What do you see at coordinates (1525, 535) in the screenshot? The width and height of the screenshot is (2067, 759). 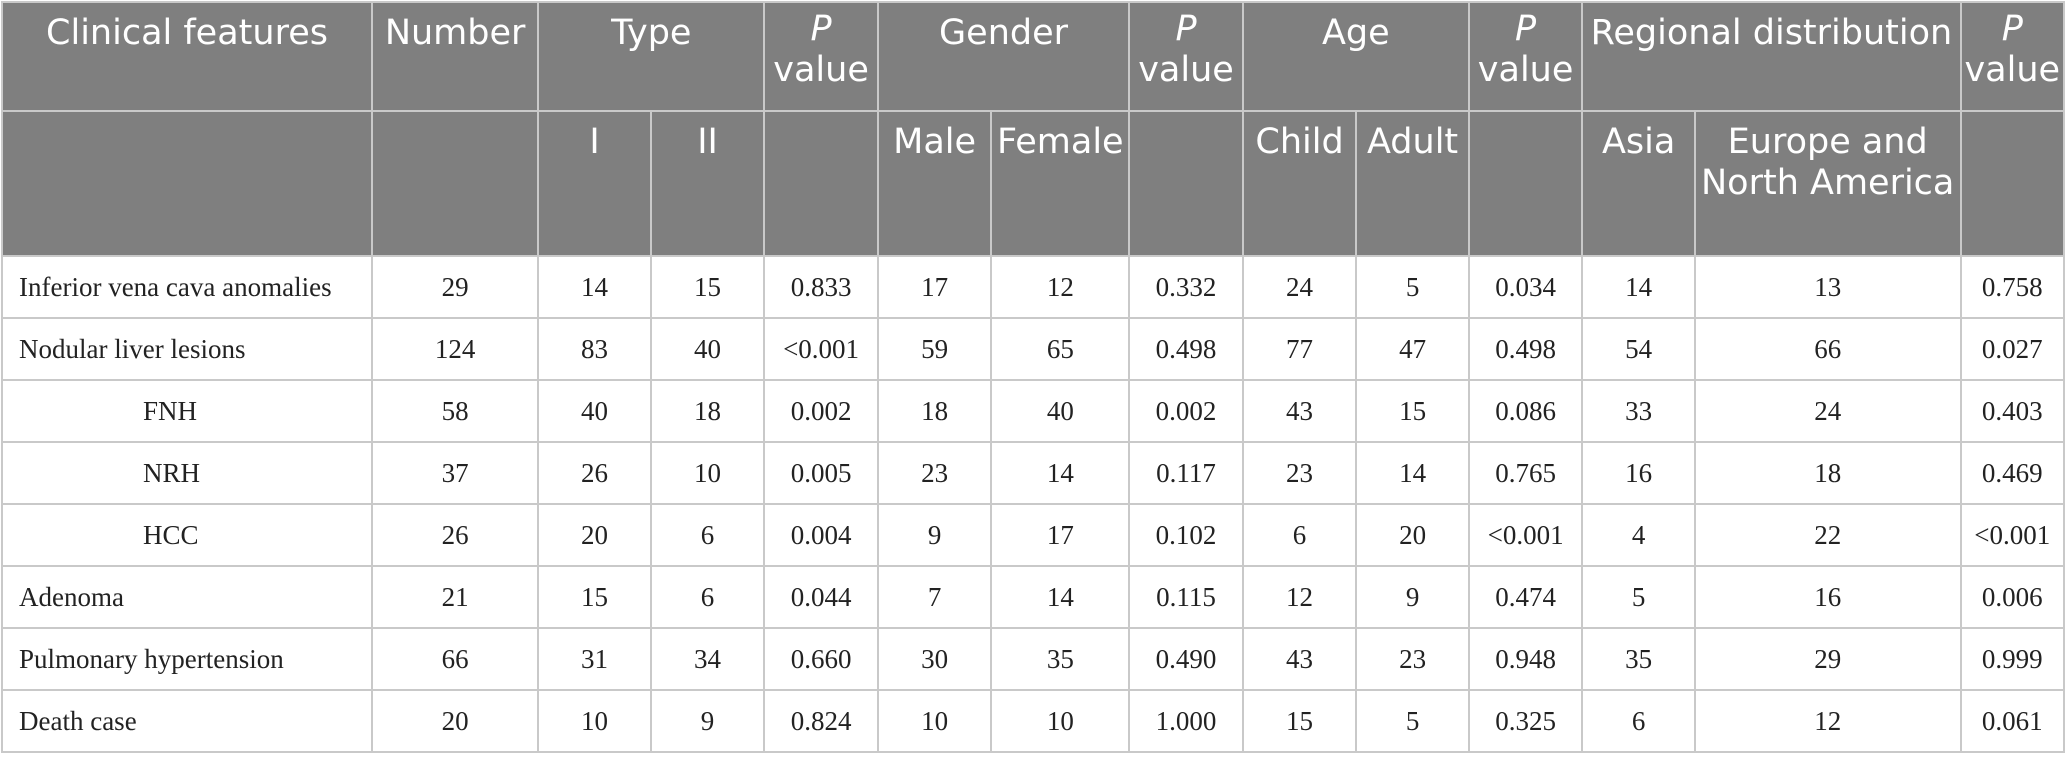 I see `p-age-cell: <0.001` at bounding box center [1525, 535].